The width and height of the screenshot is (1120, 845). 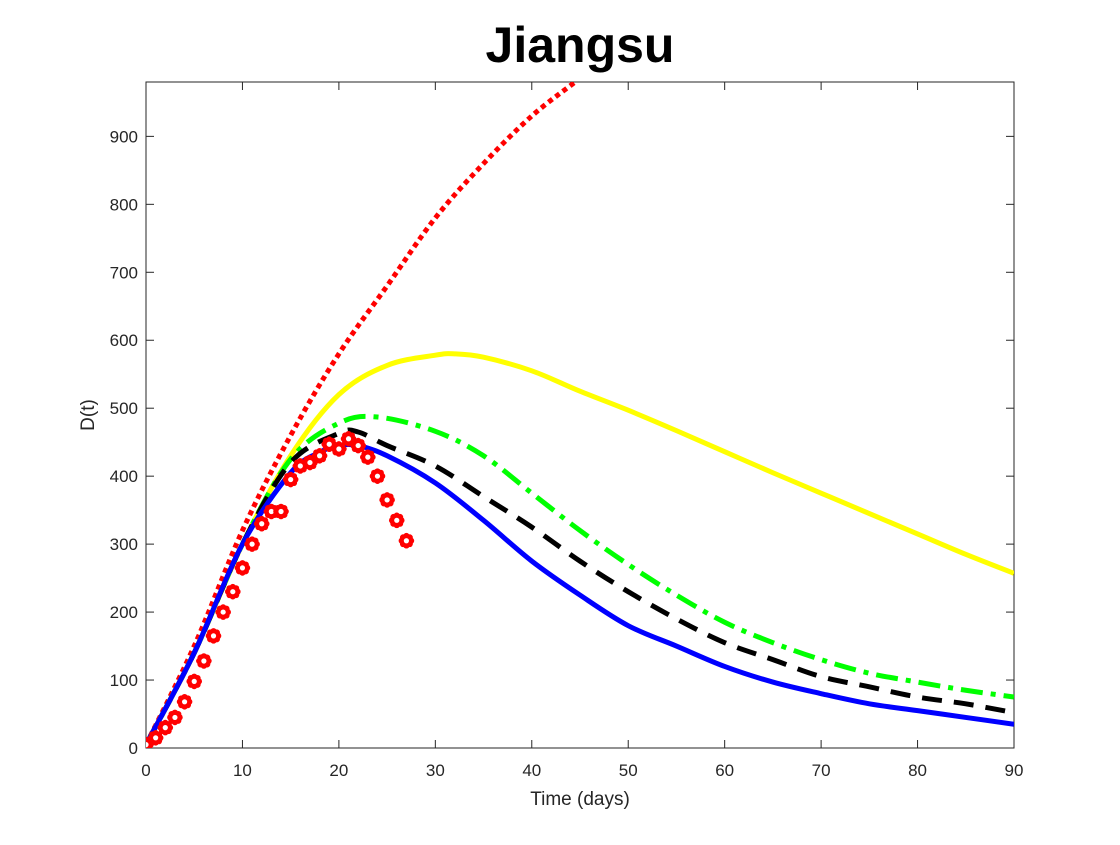 I want to click on x-tick-label: 40, so click(x=531, y=770).